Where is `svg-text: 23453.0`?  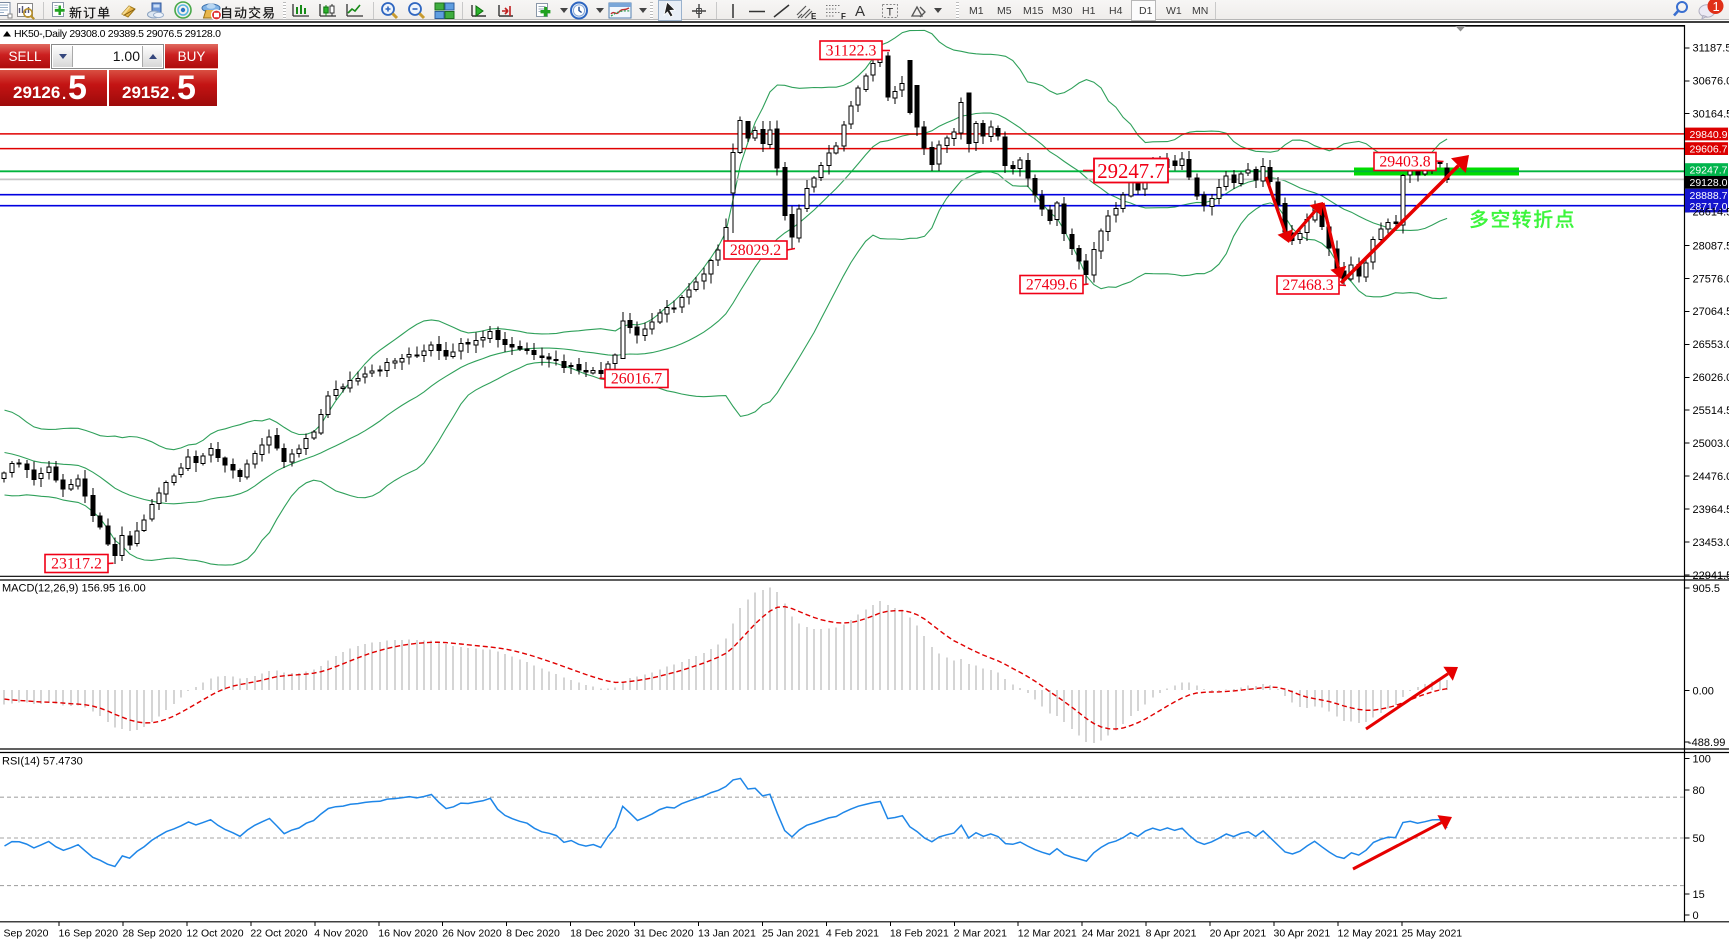
svg-text: 23453.0 is located at coordinates (1711, 543).